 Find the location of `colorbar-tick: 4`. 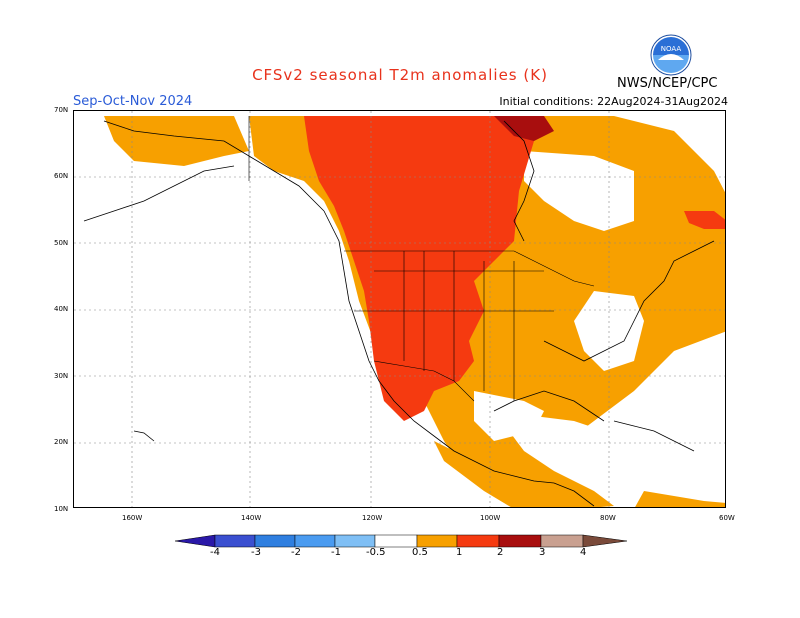

colorbar-tick: 4 is located at coordinates (583, 552).